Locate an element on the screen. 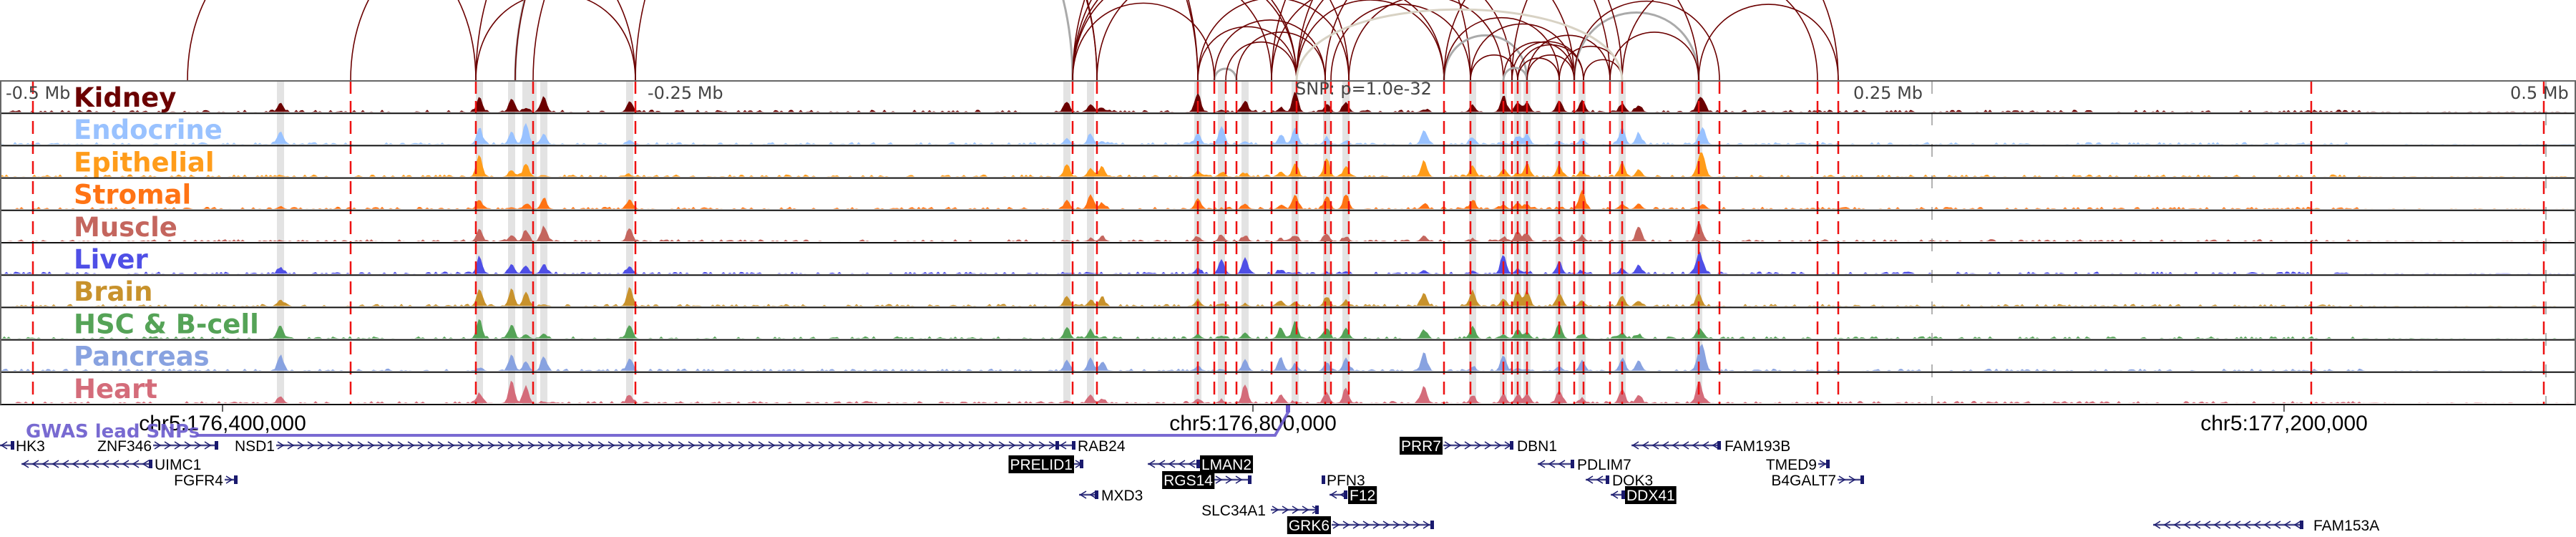 The image size is (2576, 537). gene-prelid1: PRELID1 is located at coordinates (1045, 464).